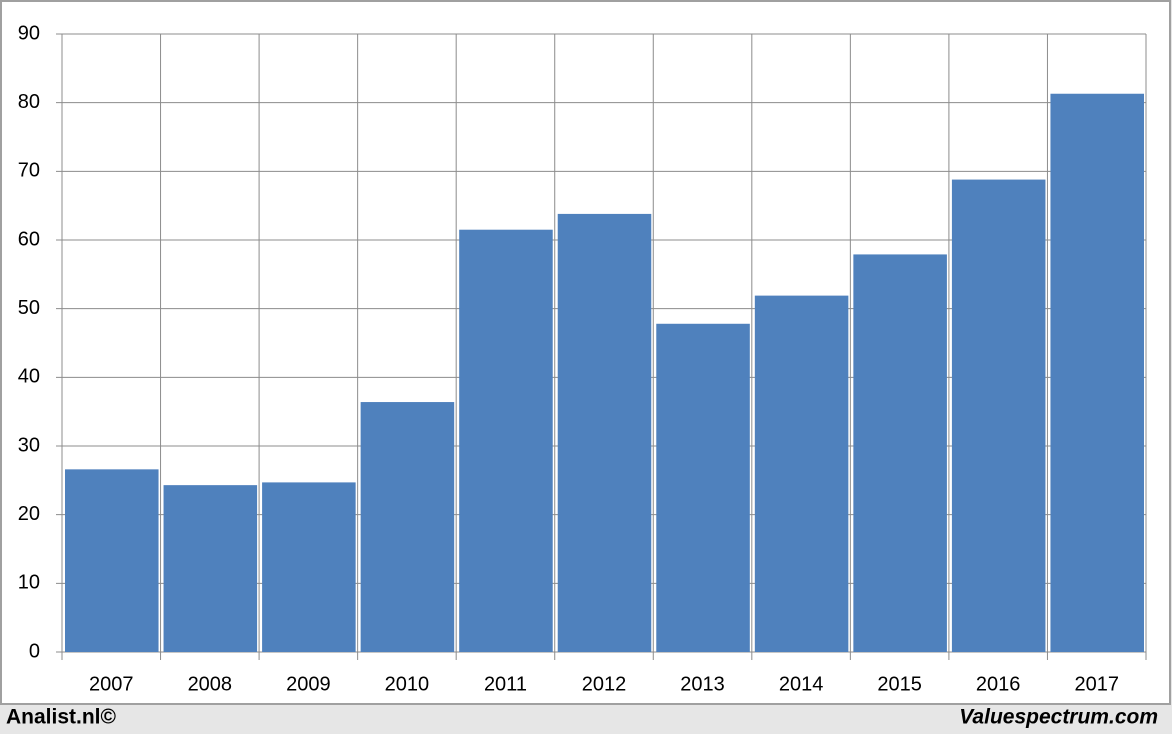 Image resolution: width=1172 pixels, height=734 pixels. What do you see at coordinates (29, 308) in the screenshot?
I see `y-tick-label: 50` at bounding box center [29, 308].